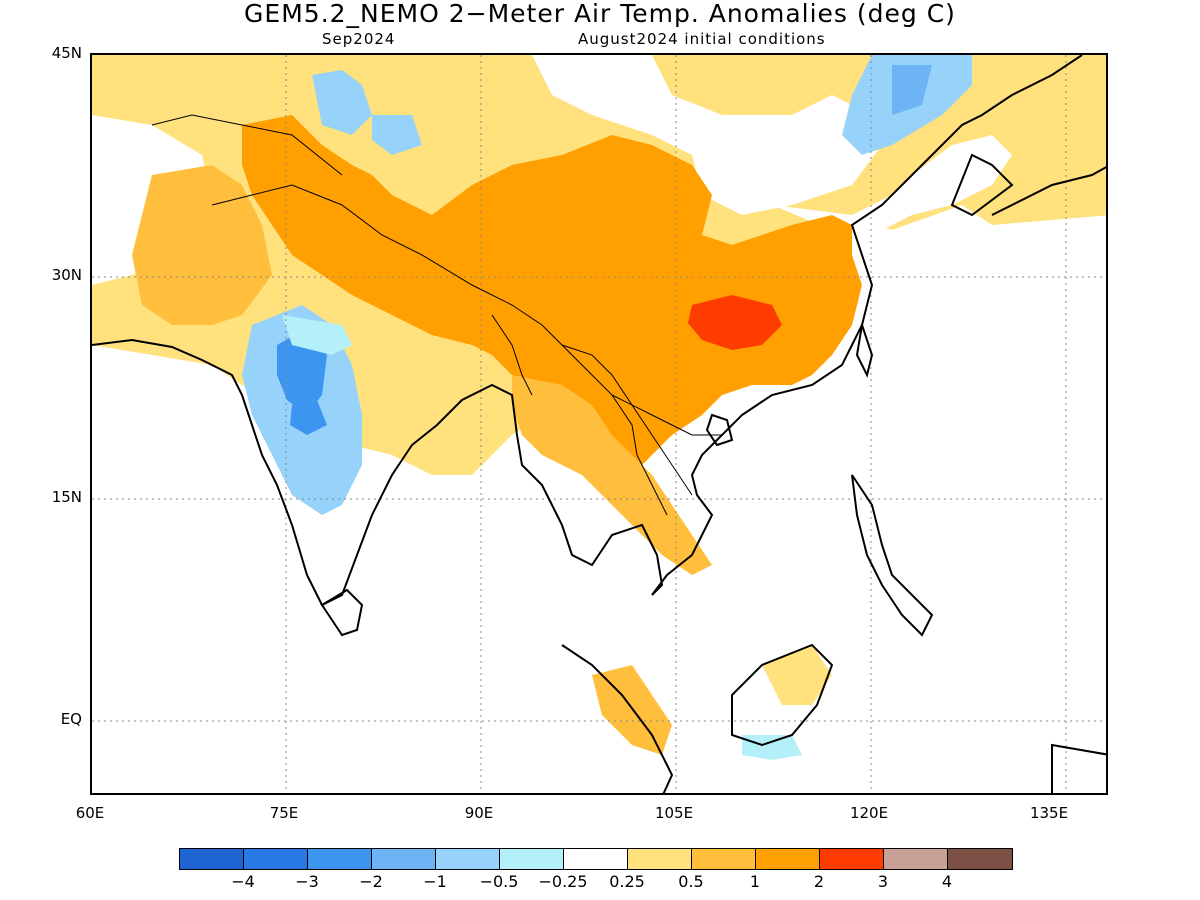 This screenshot has height=900, width=1200. Describe the element at coordinates (307, 881) in the screenshot. I see `colorbar-label: −3` at that location.